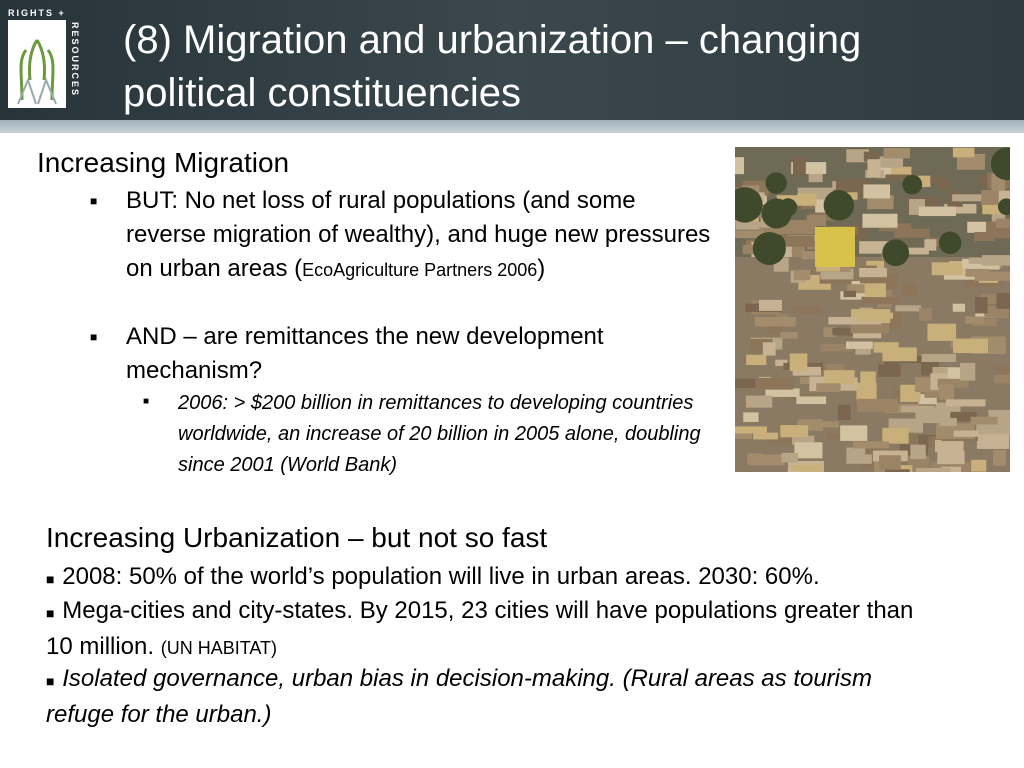  Describe the element at coordinates (420, 270) in the screenshot. I see `citation: EcoAgriculture Partners 2006` at that location.